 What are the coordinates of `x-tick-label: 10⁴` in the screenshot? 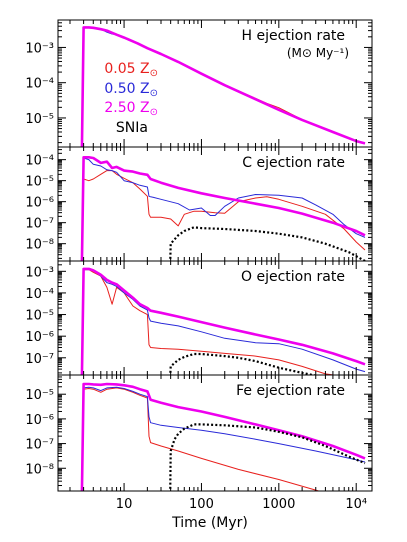 It's located at (356, 504).